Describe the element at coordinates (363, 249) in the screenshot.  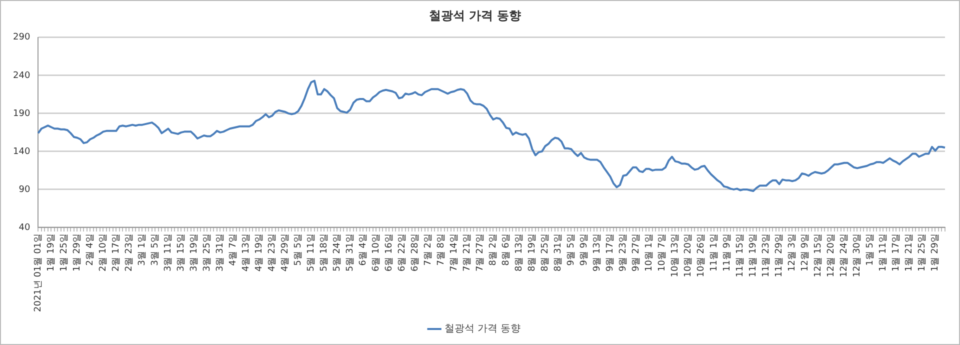
I see `x-tick-label: 6월 4일` at that location.